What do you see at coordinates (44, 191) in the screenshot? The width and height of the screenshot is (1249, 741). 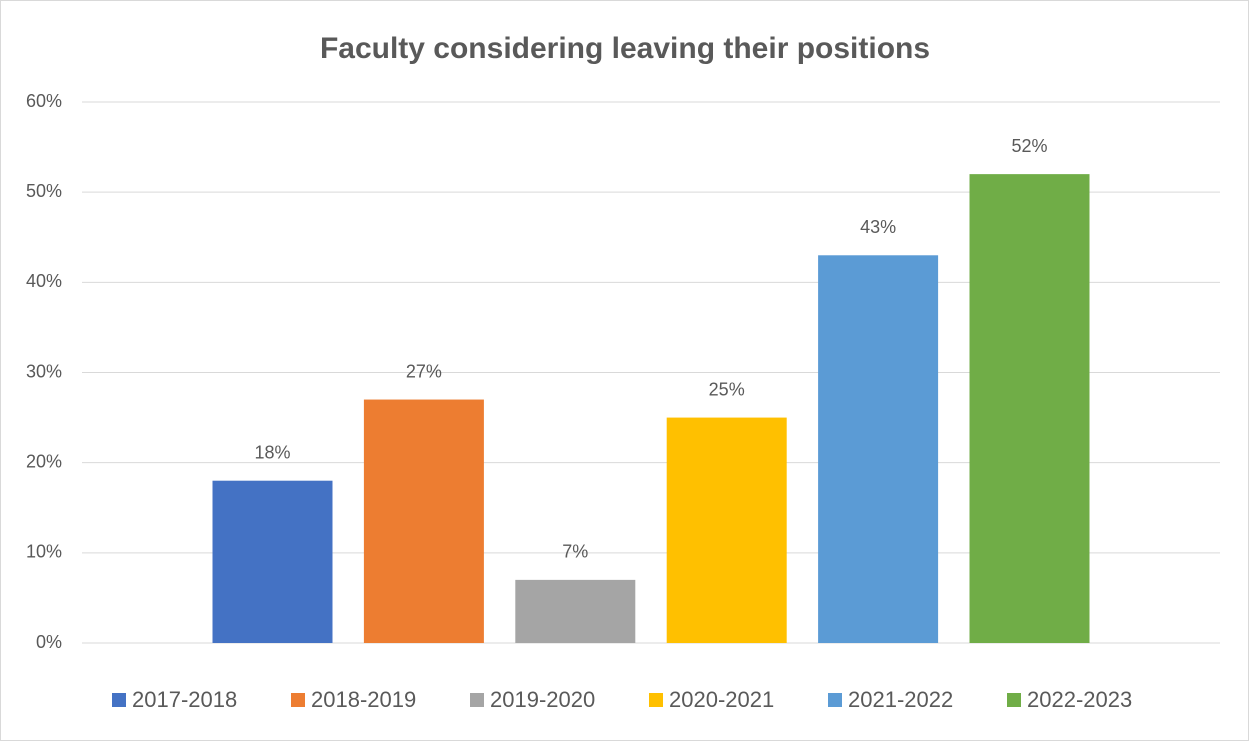 I see `y-tick-label: 50%` at bounding box center [44, 191].